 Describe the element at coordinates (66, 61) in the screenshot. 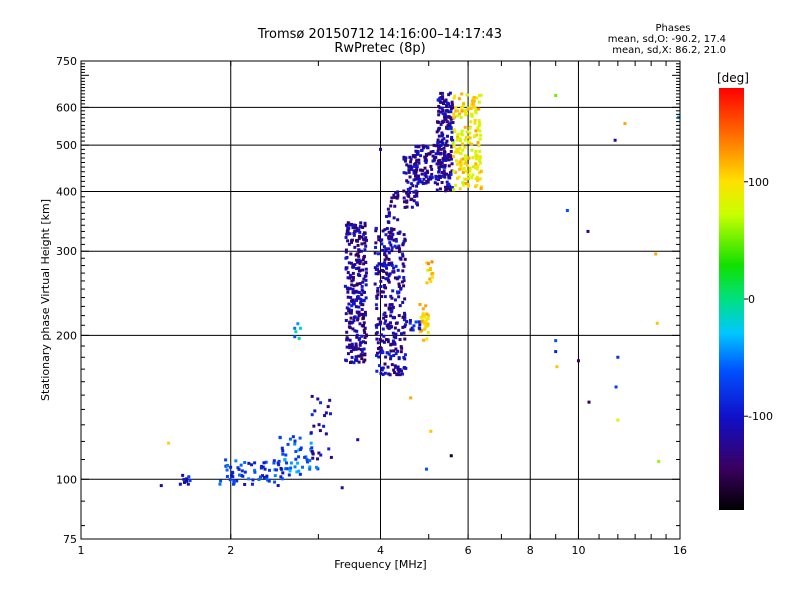

I see `y-tick-label: 750` at that location.